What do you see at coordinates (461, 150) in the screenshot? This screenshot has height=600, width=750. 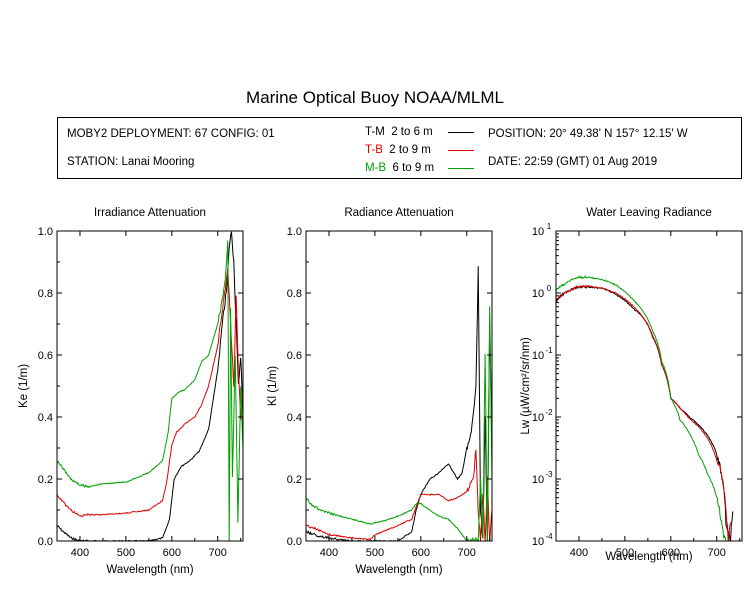 I see `legend-line-tb` at bounding box center [461, 150].